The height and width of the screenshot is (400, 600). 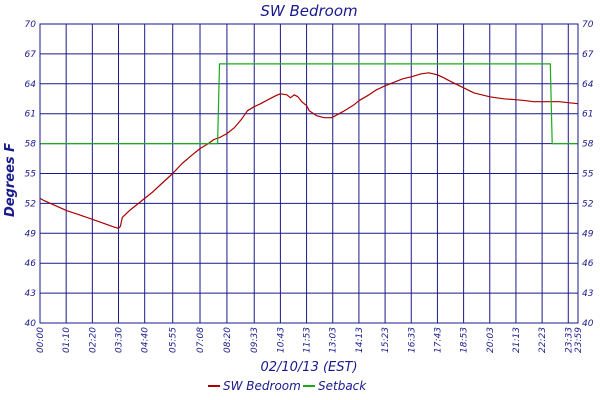 What do you see at coordinates (31, 25) in the screenshot?
I see `y-tick-label-left-10: 70` at bounding box center [31, 25].